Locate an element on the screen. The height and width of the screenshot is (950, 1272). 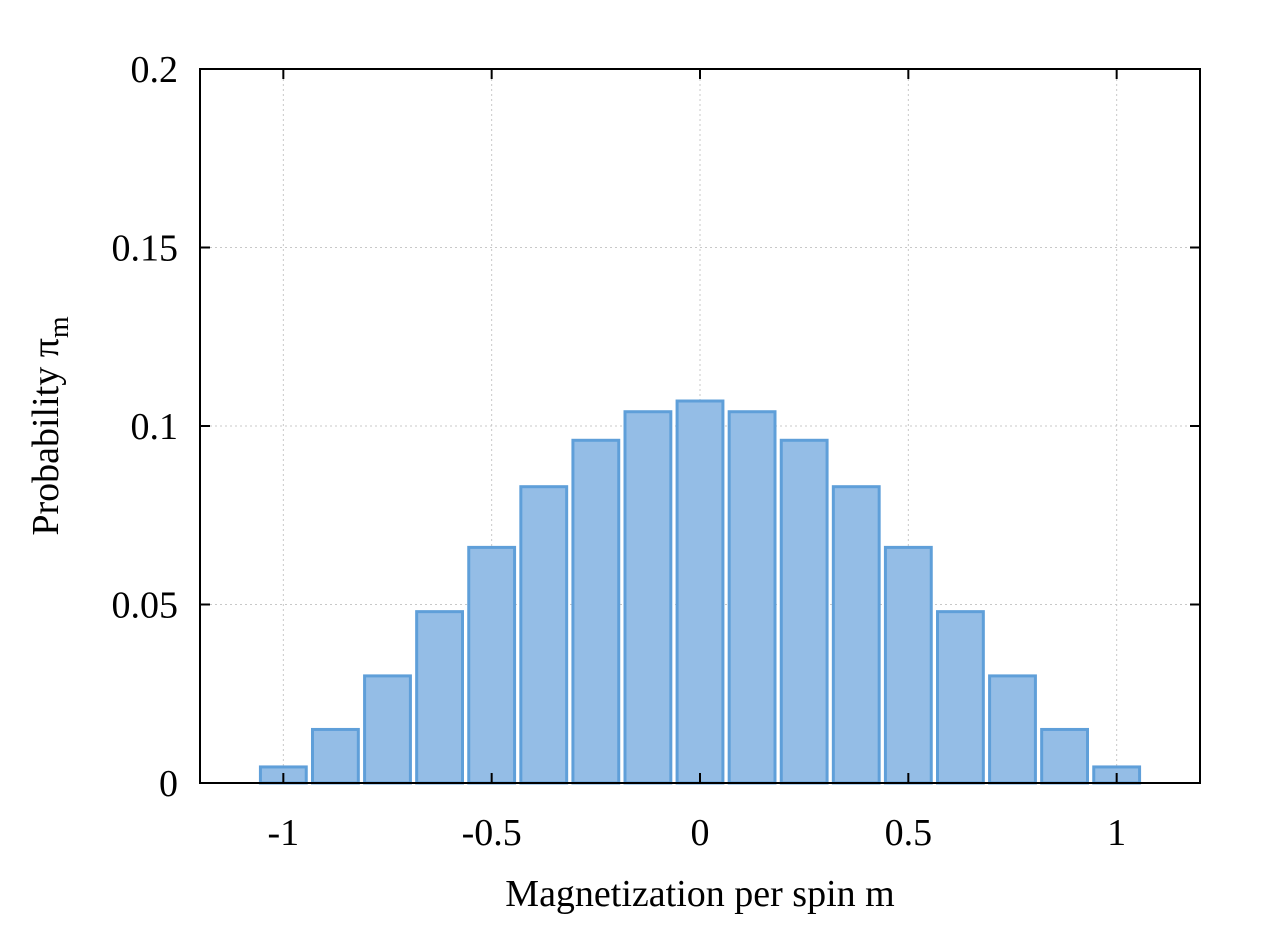
y-tick-label: 0.15 is located at coordinates (145, 249).